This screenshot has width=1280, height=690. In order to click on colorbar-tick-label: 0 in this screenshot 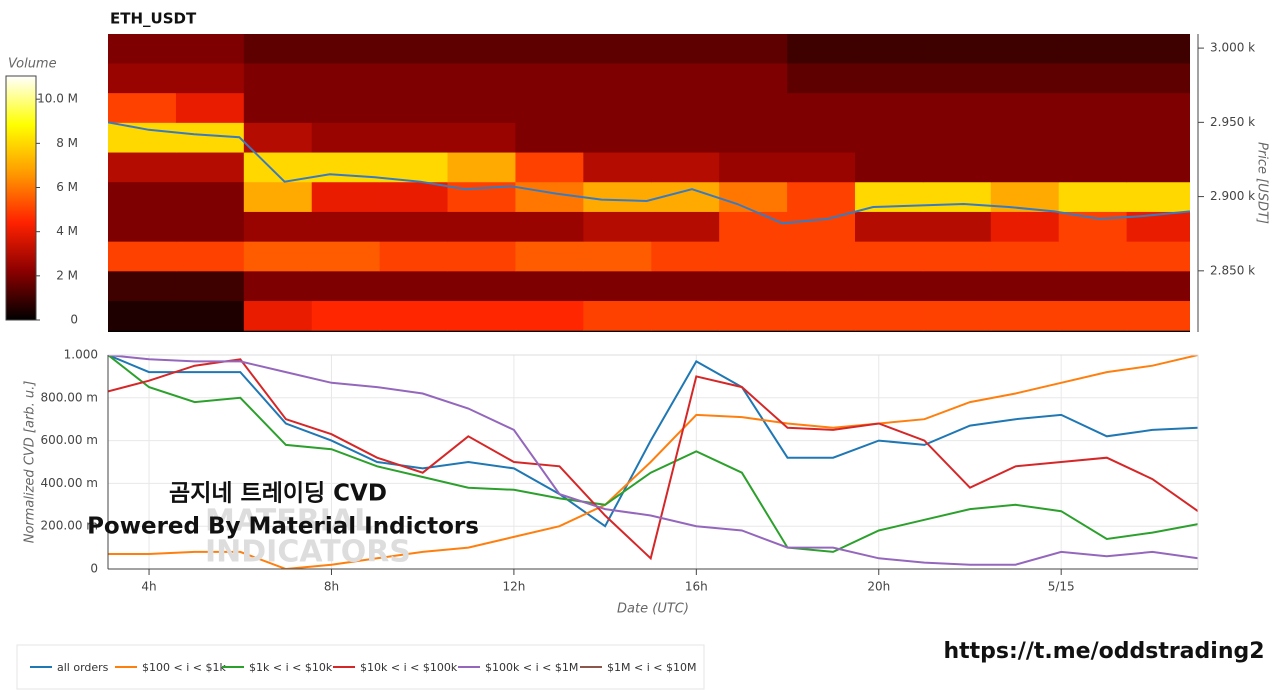, I will do `click(74, 320)`.